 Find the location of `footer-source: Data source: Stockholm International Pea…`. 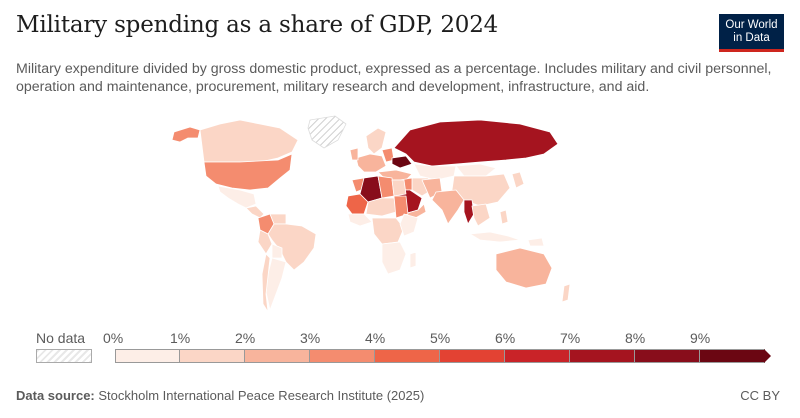

footer-source: Data source: Stockholm International Pea… is located at coordinates (220, 395).